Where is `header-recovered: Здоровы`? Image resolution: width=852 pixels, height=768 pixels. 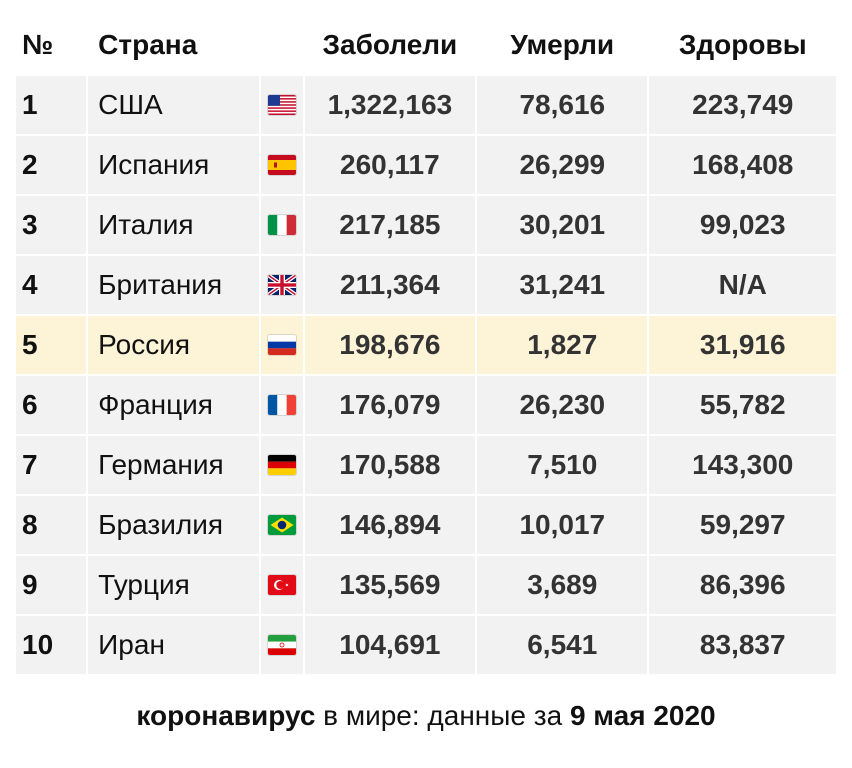 header-recovered: Здоровы is located at coordinates (742, 45).